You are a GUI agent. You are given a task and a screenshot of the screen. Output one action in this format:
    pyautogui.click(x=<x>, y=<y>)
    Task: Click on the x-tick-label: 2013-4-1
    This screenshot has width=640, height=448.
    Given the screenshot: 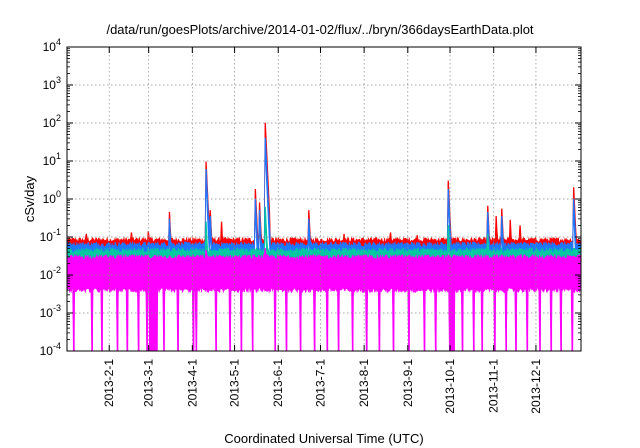 What is the action you would take?
    pyautogui.click(x=192, y=383)
    